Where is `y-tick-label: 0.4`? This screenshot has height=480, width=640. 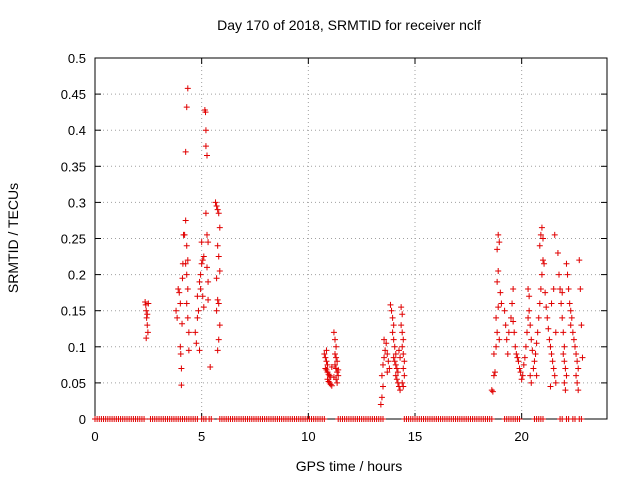
y-tick-label: 0.4 is located at coordinates (77, 130).